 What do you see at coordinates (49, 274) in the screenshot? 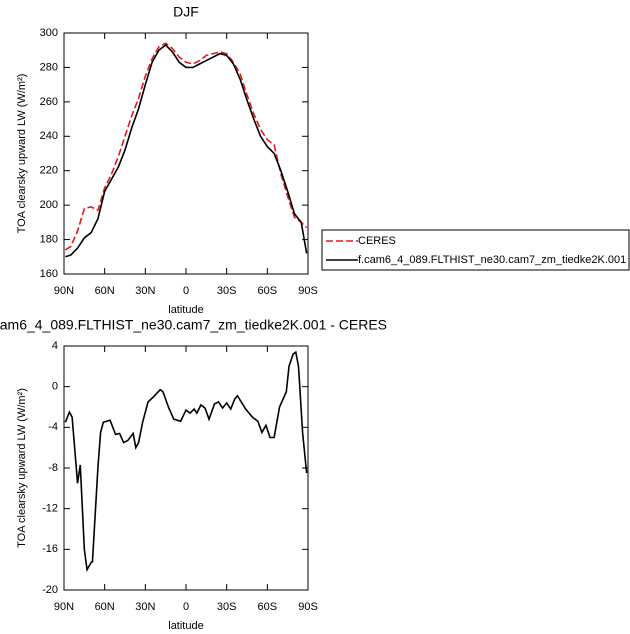
I see `y-tick-label: 160` at bounding box center [49, 274].